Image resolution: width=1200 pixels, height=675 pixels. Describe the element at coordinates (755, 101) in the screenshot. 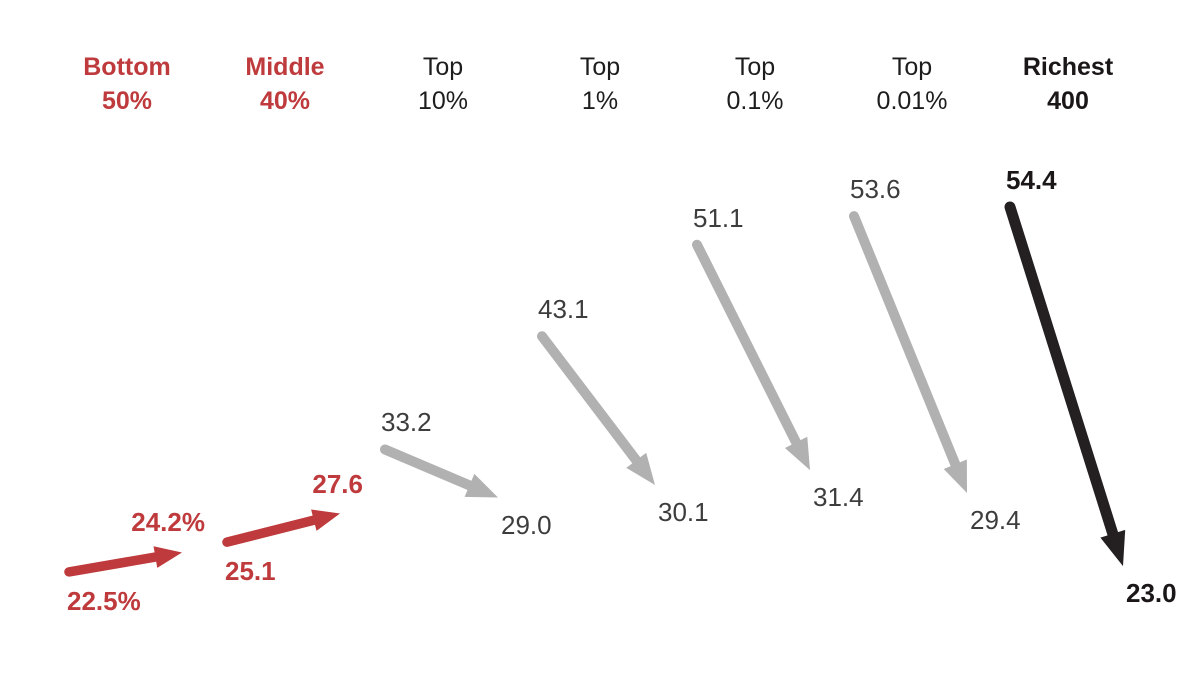

I see `group-header-line2: 0.1%` at that location.